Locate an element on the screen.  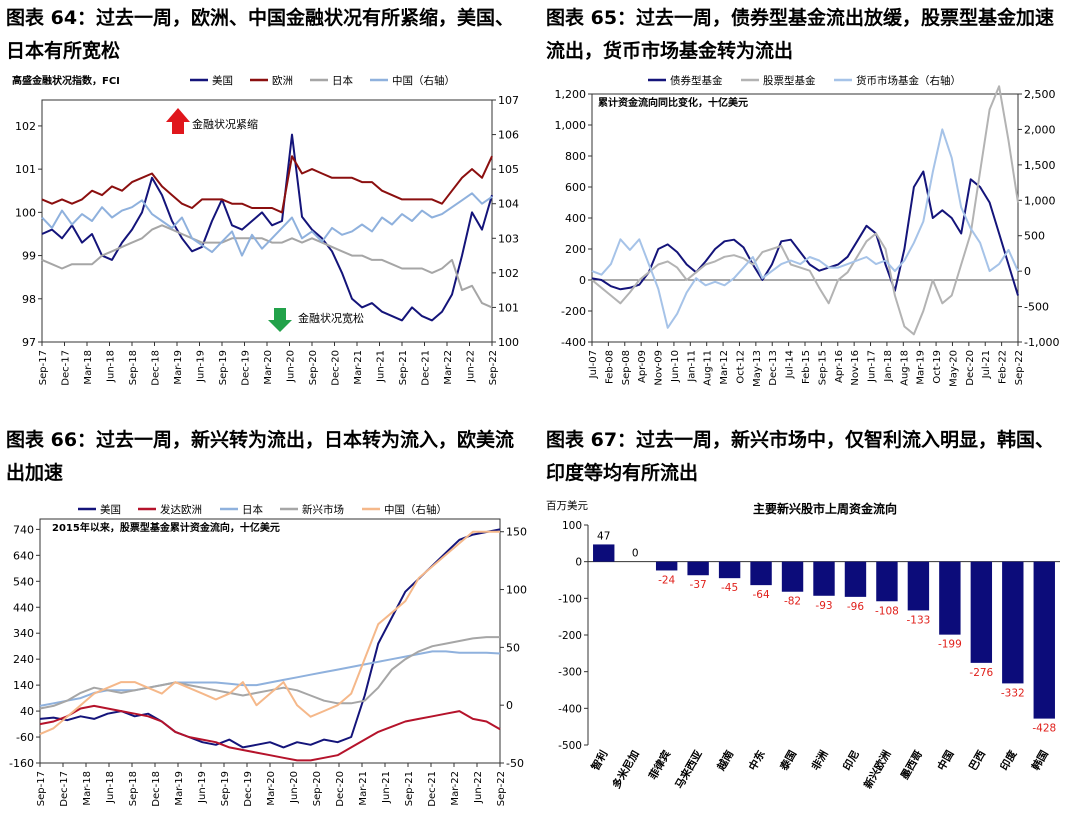
x-tick-label: Apr-09 is located at coordinates (642, 366).